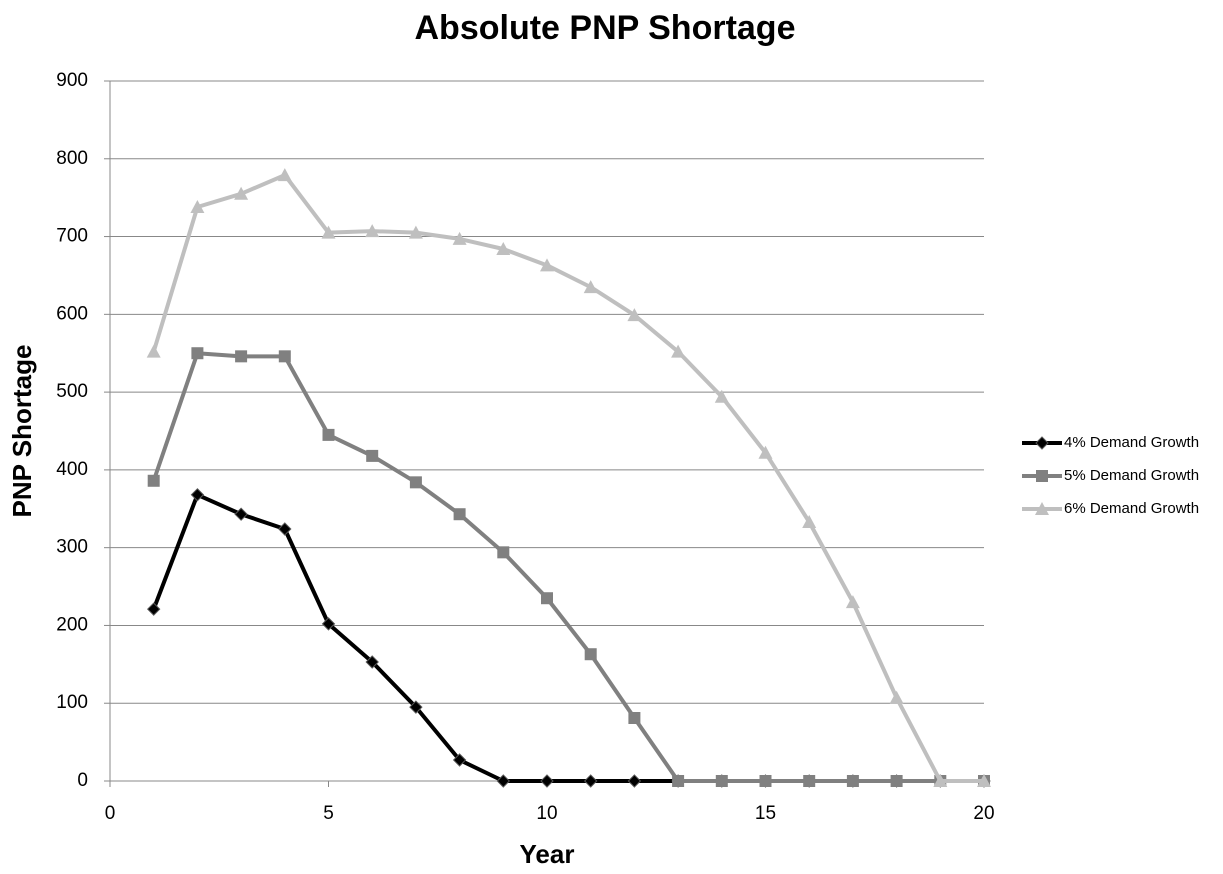 Image resolution: width=1223 pixels, height=874 pixels. Describe the element at coordinates (72, 313) in the screenshot. I see `y-tick-label: 600` at that location.